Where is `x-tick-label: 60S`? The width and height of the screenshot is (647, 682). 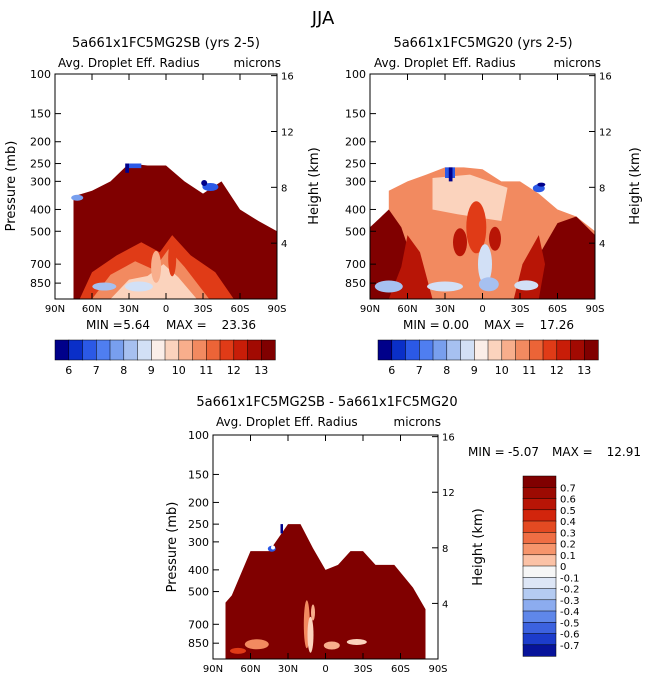
x-tick-label: 60S is located at coordinates (557, 309).